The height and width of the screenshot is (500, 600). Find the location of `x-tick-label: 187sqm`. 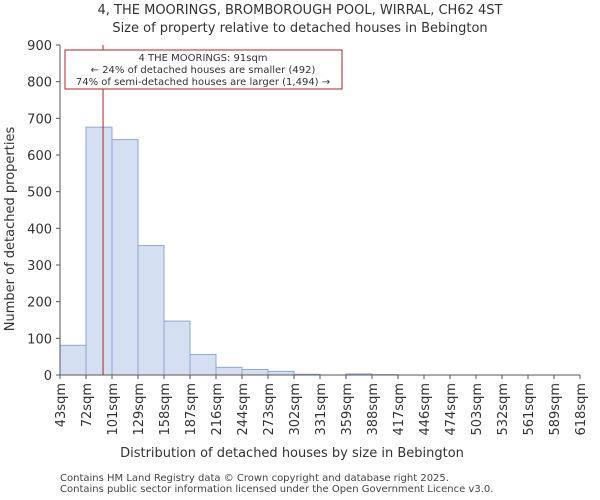

x-tick-label: 187sqm is located at coordinates (191, 409).